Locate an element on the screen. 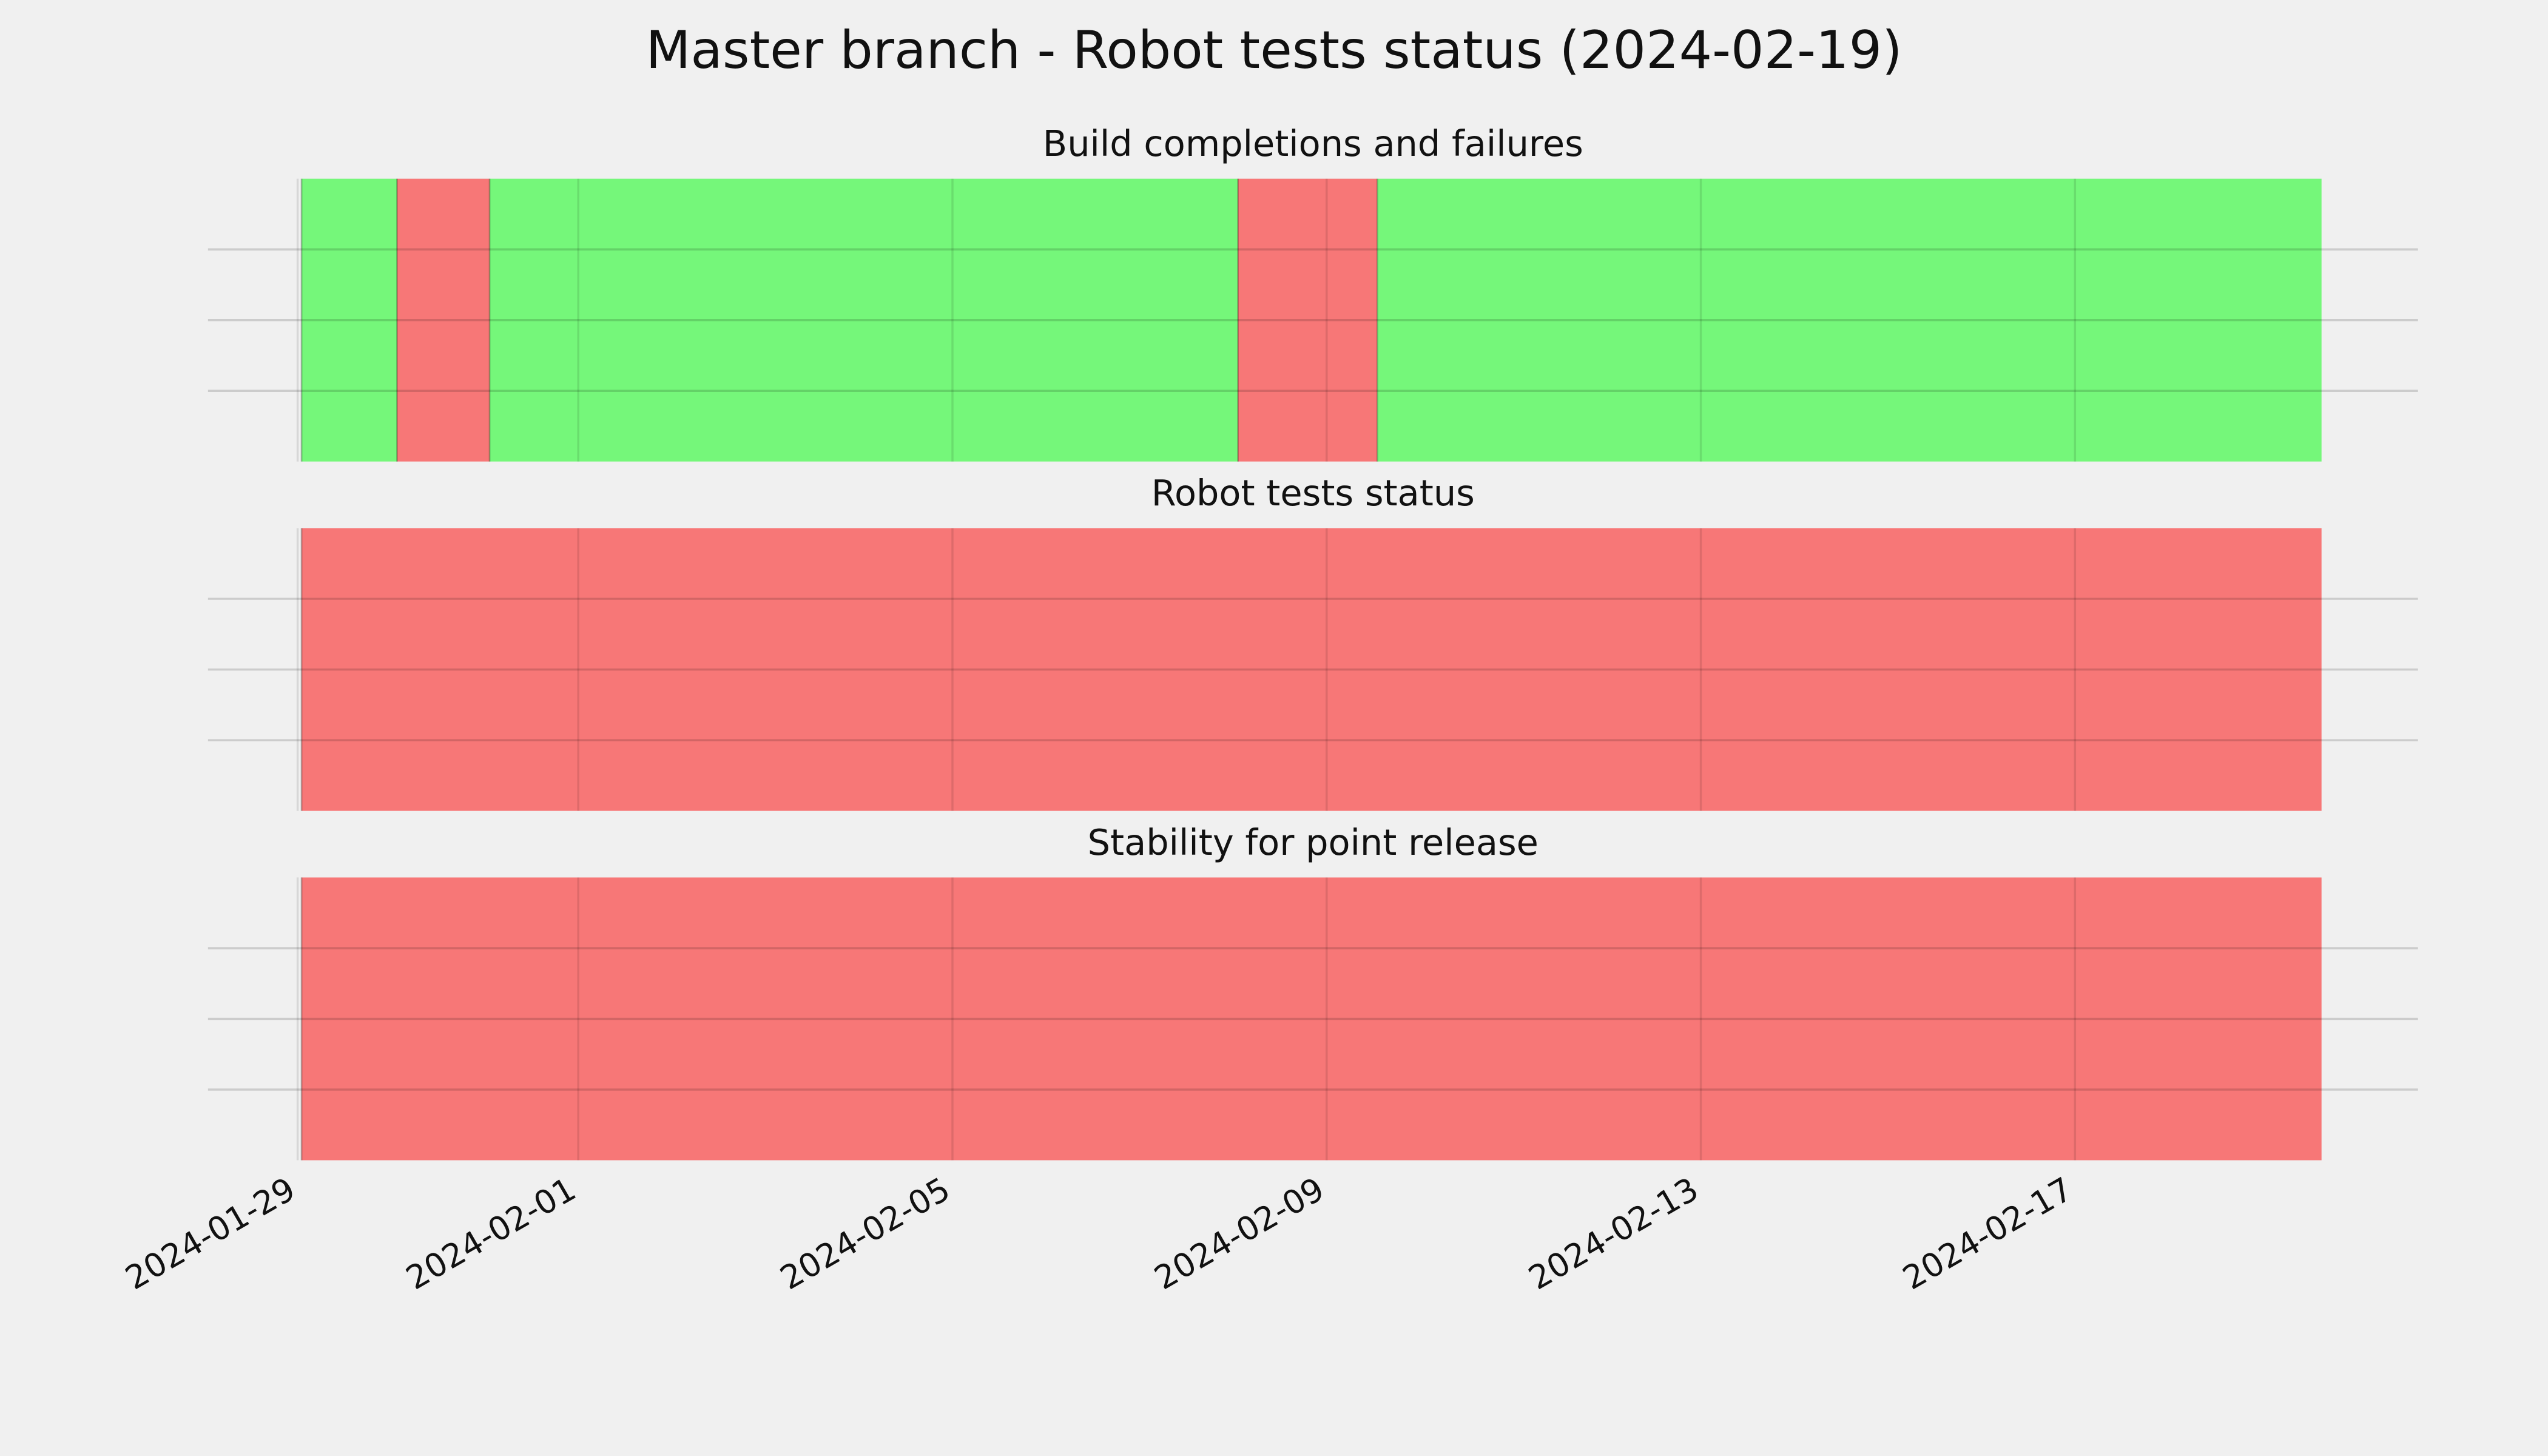 This screenshot has height=1456, width=2548. panel-title: Robot tests status is located at coordinates (1313, 493).